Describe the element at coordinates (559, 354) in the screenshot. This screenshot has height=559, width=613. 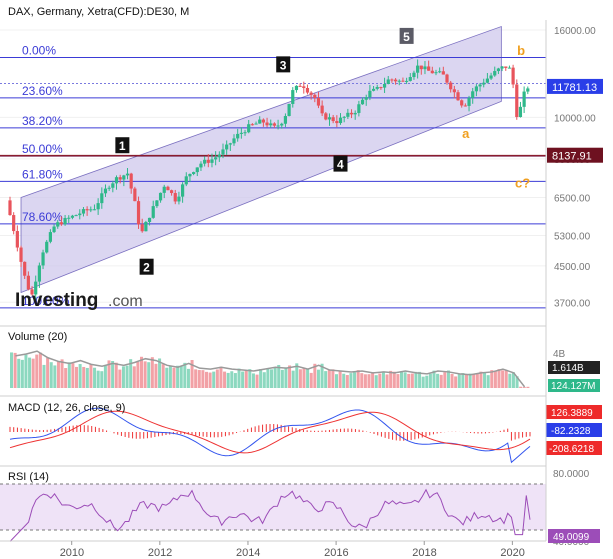
I see `volume-axis-top: 4B` at that location.